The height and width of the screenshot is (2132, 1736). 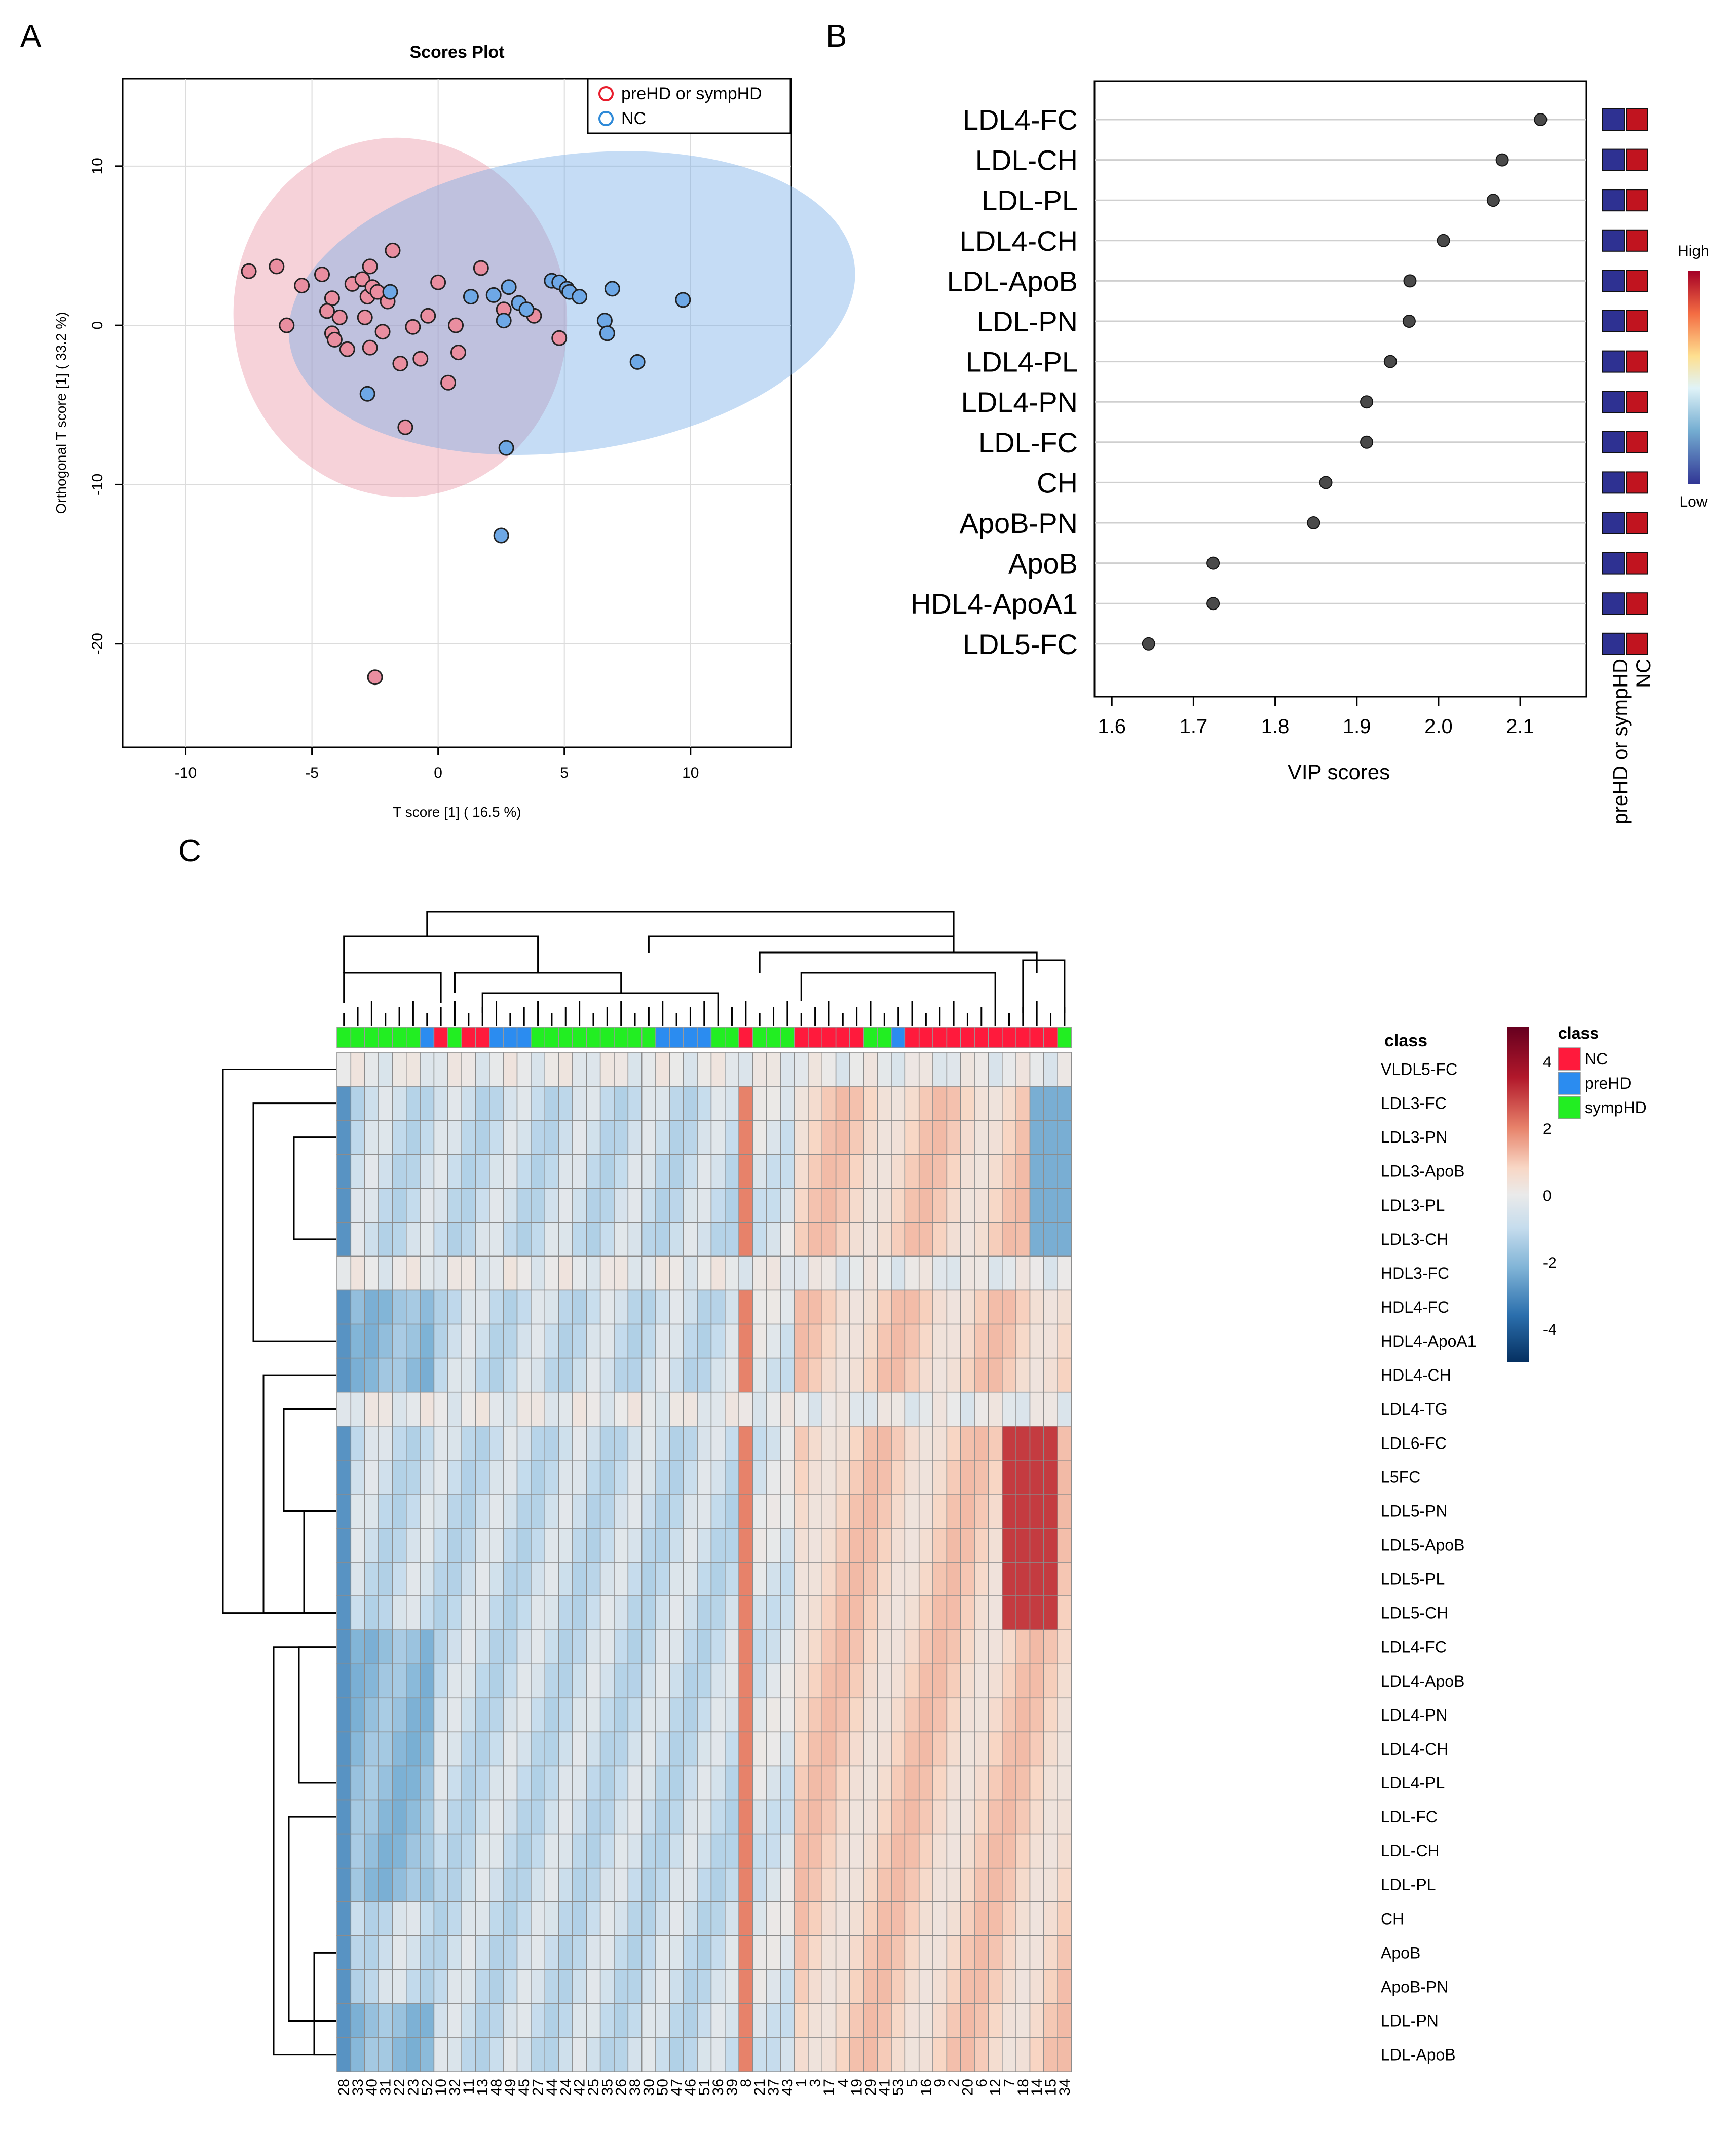 I want to click on heatmap-column-label: 51, so click(x=704, y=2087).